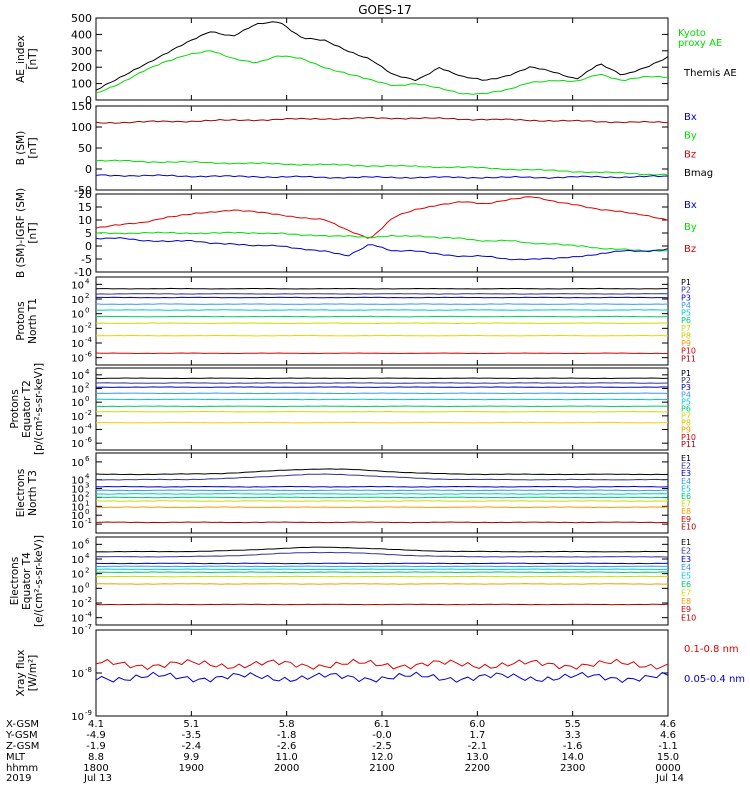 The width and height of the screenshot is (750, 800). What do you see at coordinates (33, 493) in the screenshot?
I see `ylabel-line: North T3` at bounding box center [33, 493].